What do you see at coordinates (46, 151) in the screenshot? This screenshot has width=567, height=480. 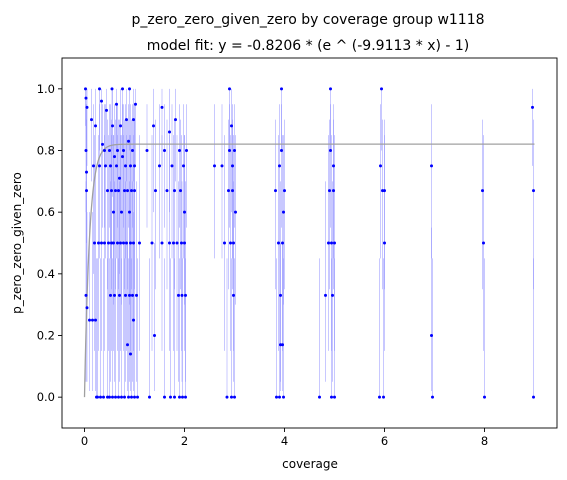 I see `y-tick-label: 0.8` at bounding box center [46, 151].